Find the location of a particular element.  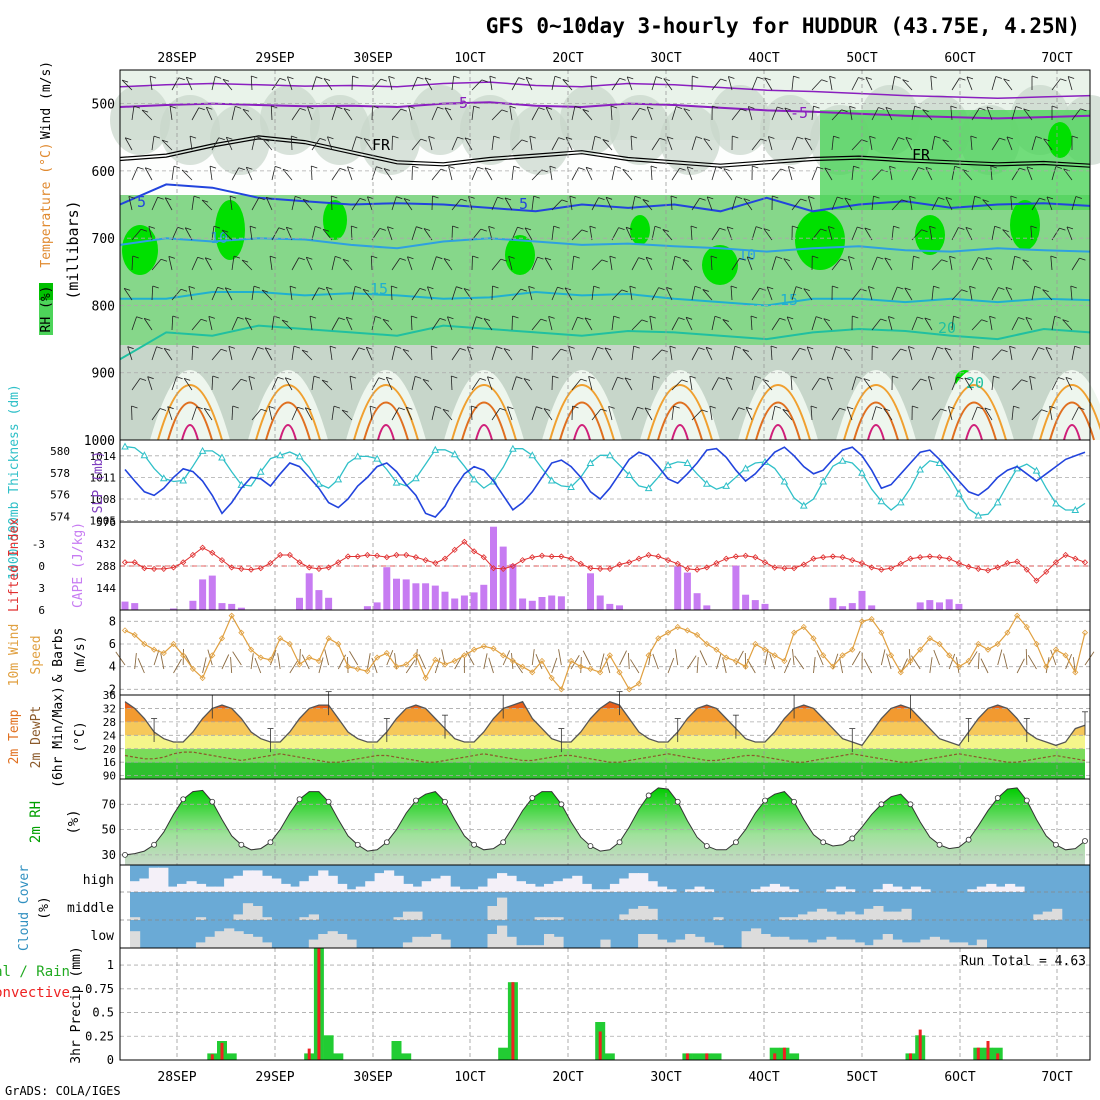

rh-peak is located at coordinates (720, 265).